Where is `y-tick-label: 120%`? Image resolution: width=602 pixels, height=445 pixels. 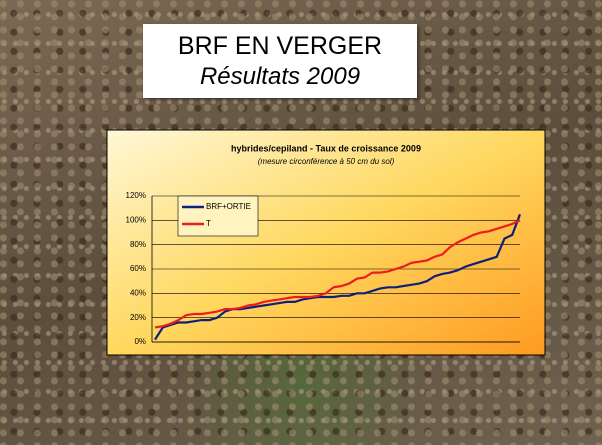 y-tick-label: 120% is located at coordinates (136, 195).